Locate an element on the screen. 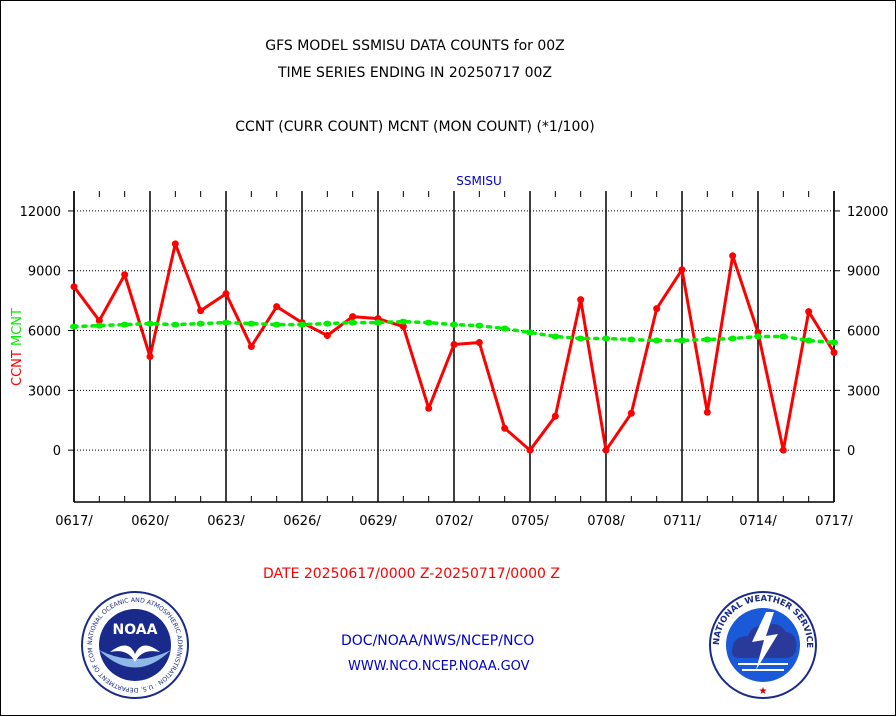  y-tick-label-right: 3000 is located at coordinates (863, 391).